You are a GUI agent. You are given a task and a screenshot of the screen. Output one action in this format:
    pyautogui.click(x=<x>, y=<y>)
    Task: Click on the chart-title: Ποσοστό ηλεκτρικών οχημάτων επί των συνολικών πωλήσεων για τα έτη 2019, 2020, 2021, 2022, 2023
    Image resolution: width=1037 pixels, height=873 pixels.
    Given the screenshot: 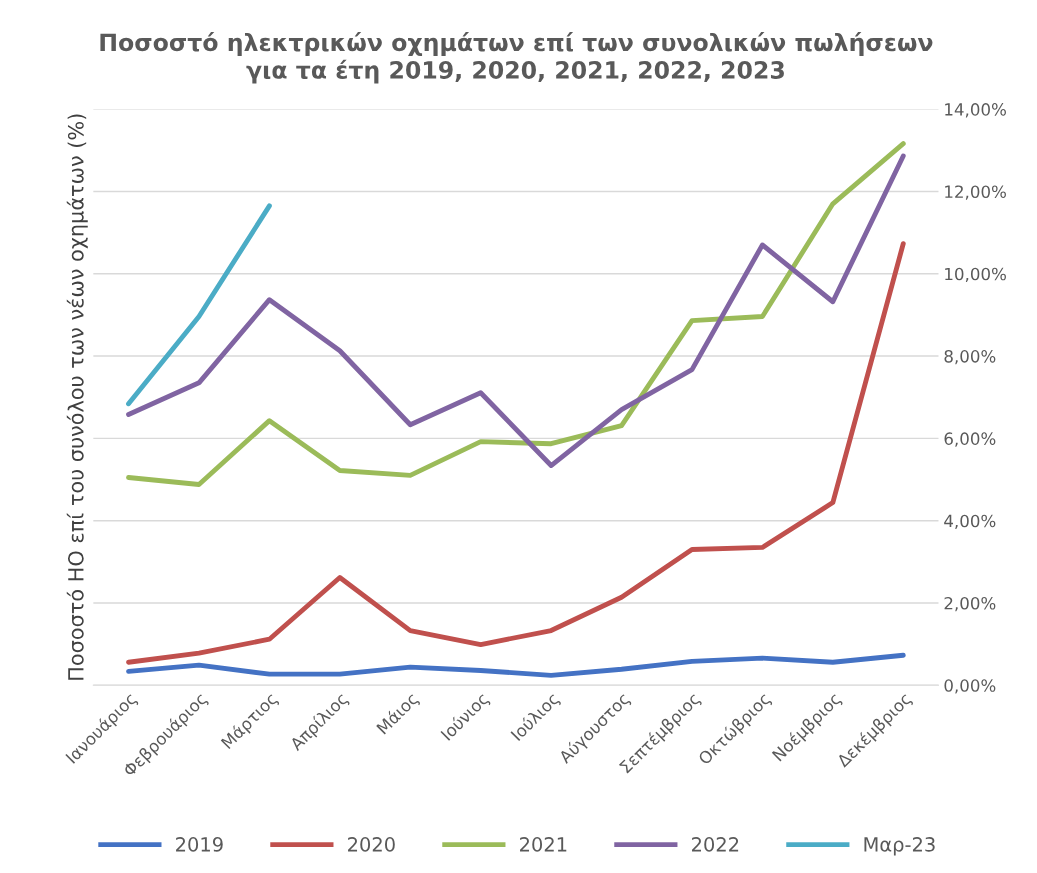 What is the action you would take?
    pyautogui.click(x=516, y=58)
    